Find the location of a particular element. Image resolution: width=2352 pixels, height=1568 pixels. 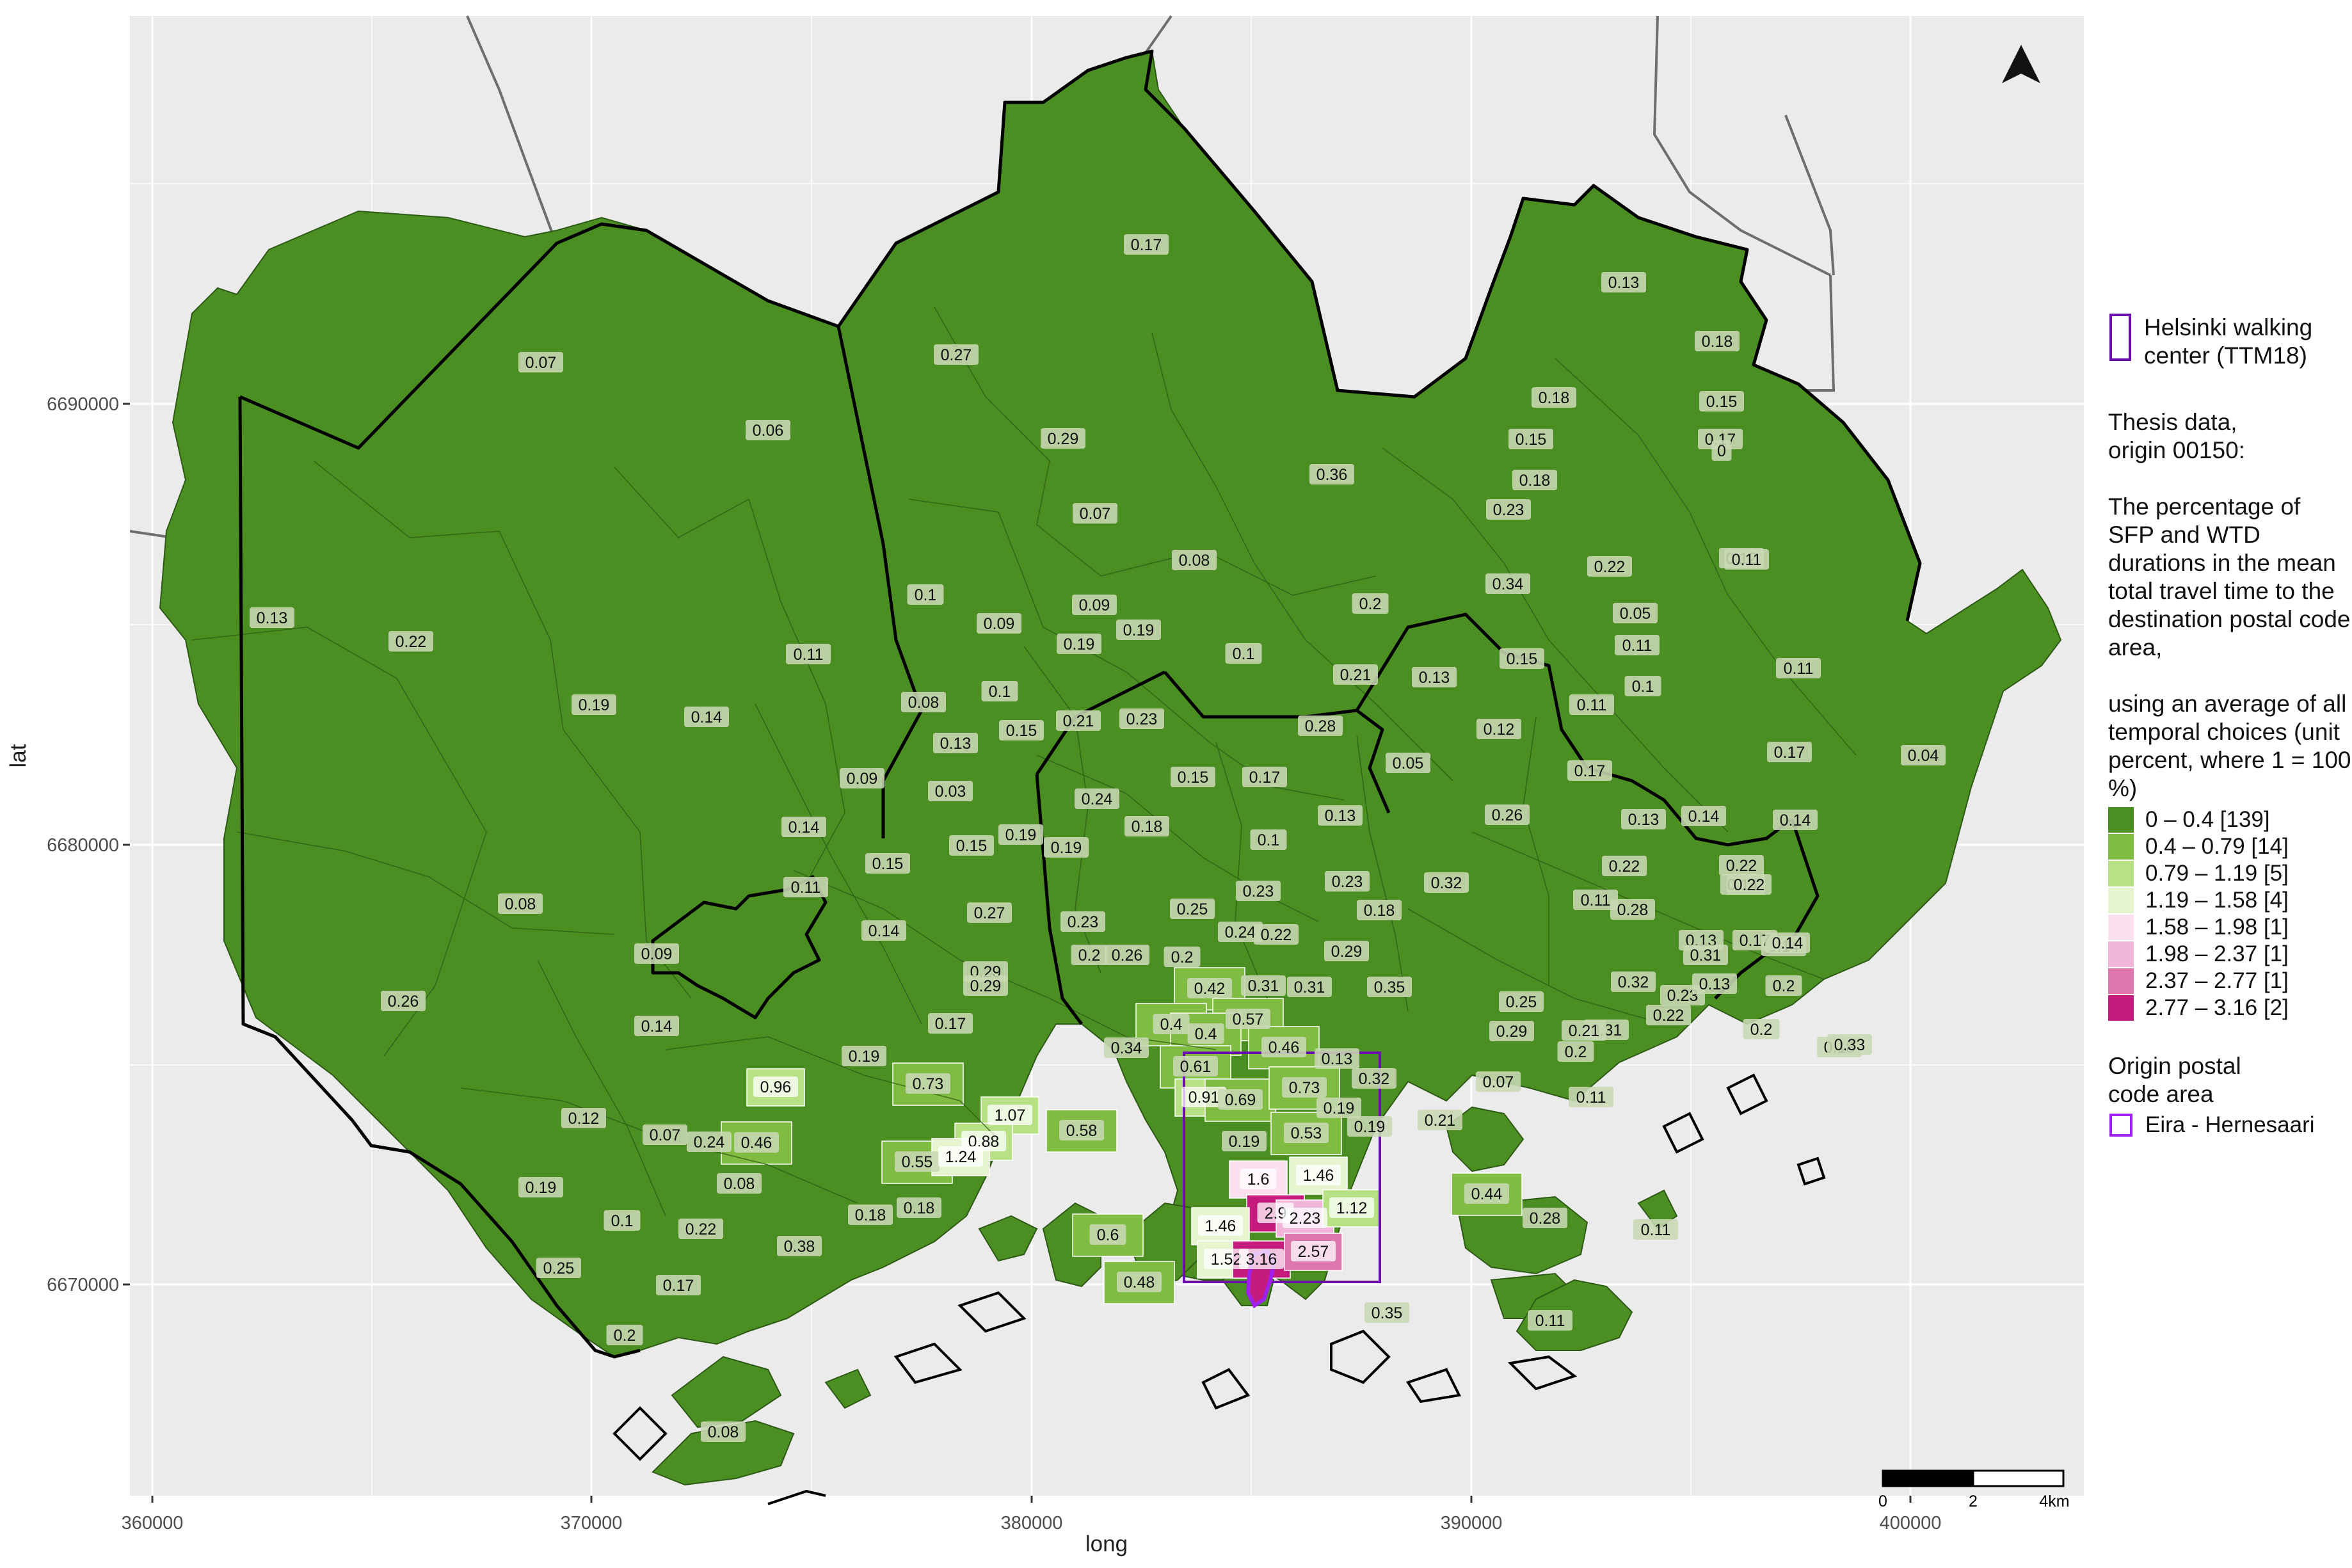

svg-text: 0.12 is located at coordinates (1499, 730).